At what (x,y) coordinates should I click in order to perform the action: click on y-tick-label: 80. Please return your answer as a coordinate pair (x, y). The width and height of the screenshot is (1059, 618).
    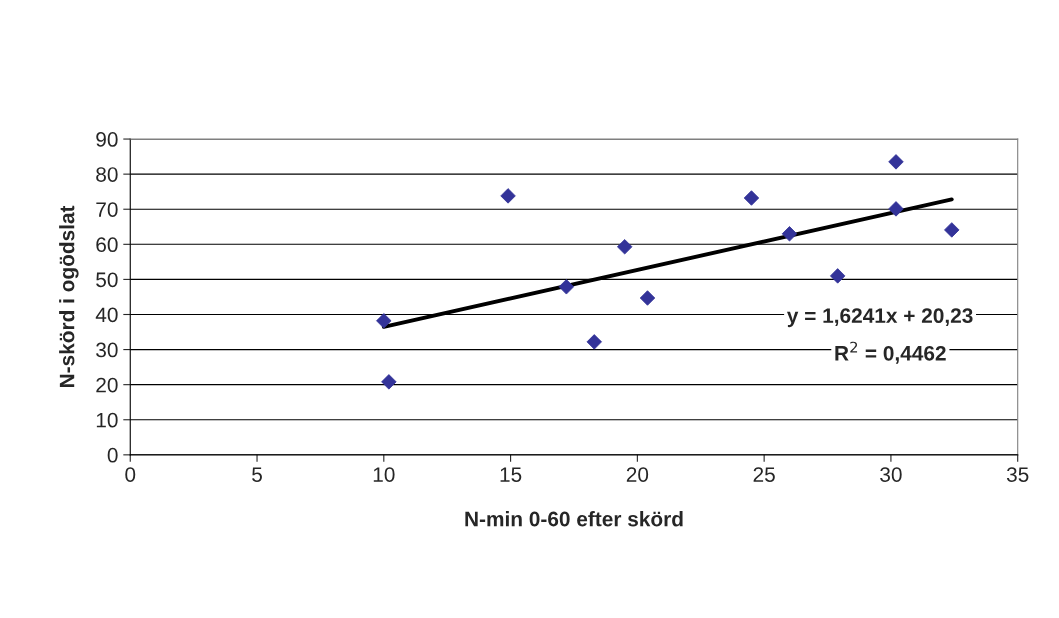
    Looking at the image, I should click on (107, 174).